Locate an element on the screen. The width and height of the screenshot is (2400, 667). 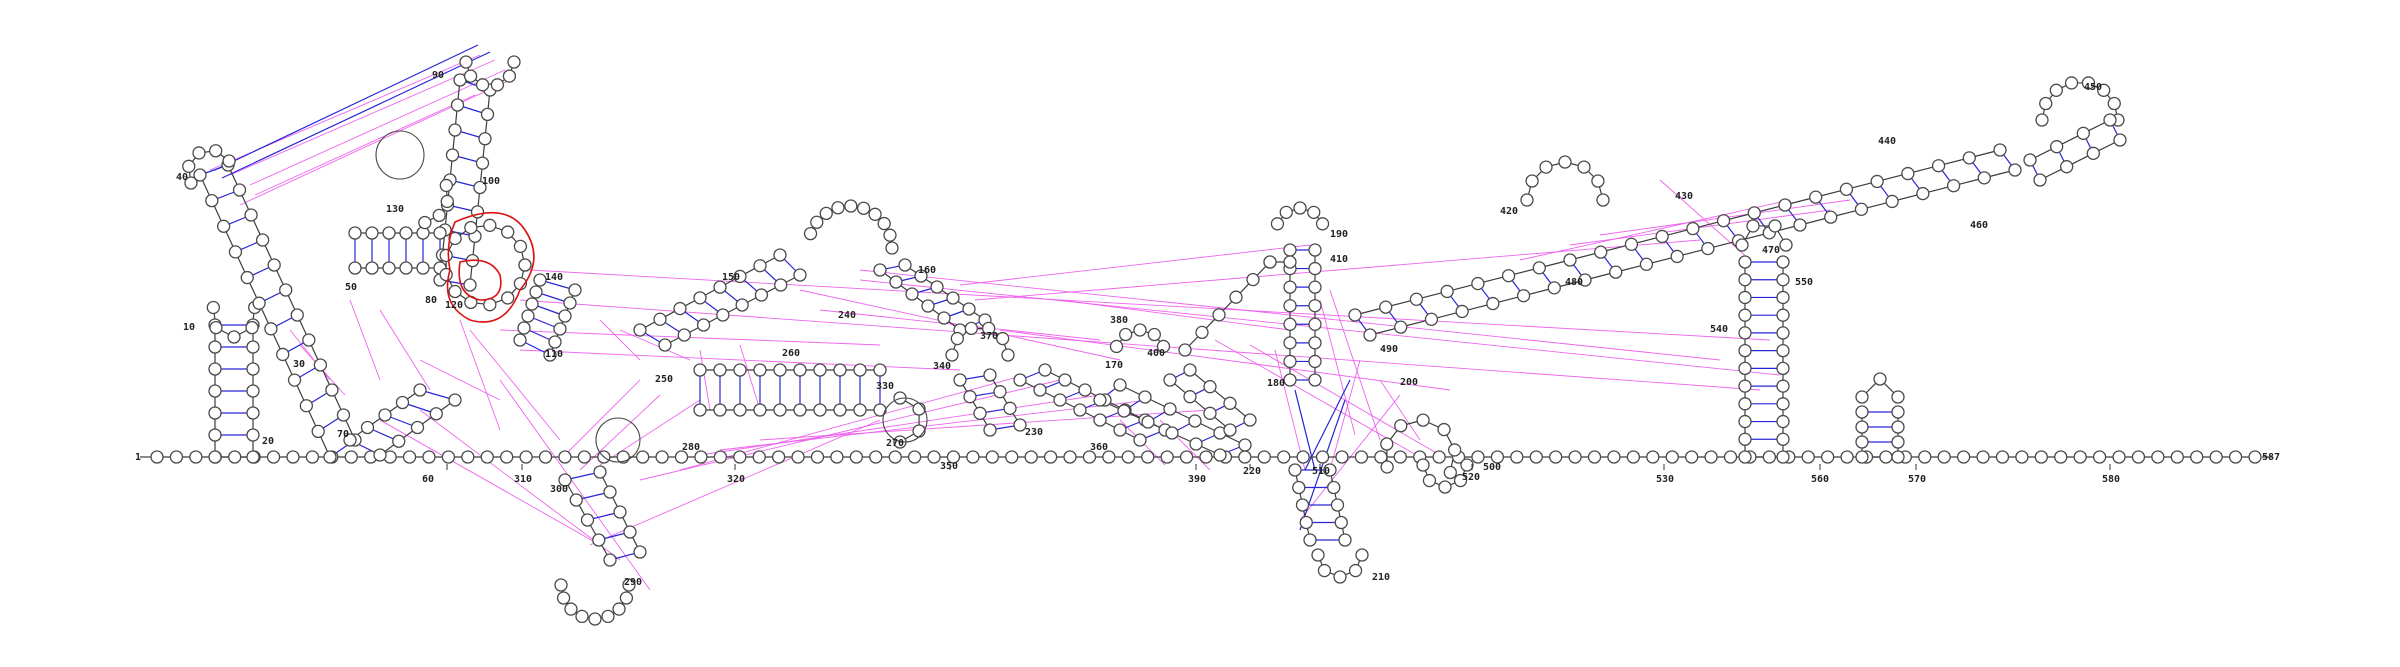
position-label: 40 is located at coordinates (182, 177).